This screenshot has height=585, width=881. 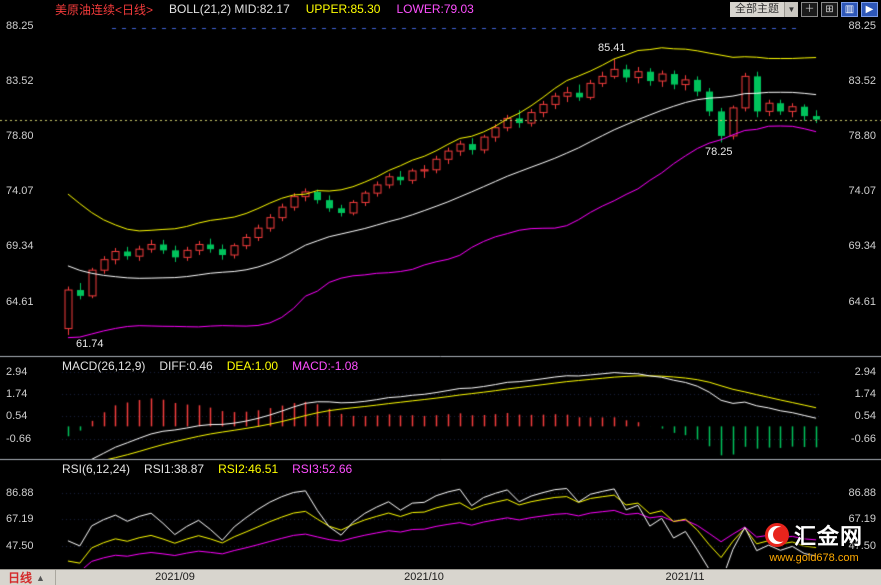 I want to click on boll-lower-label: LOWER:79.03, so click(x=435, y=9).